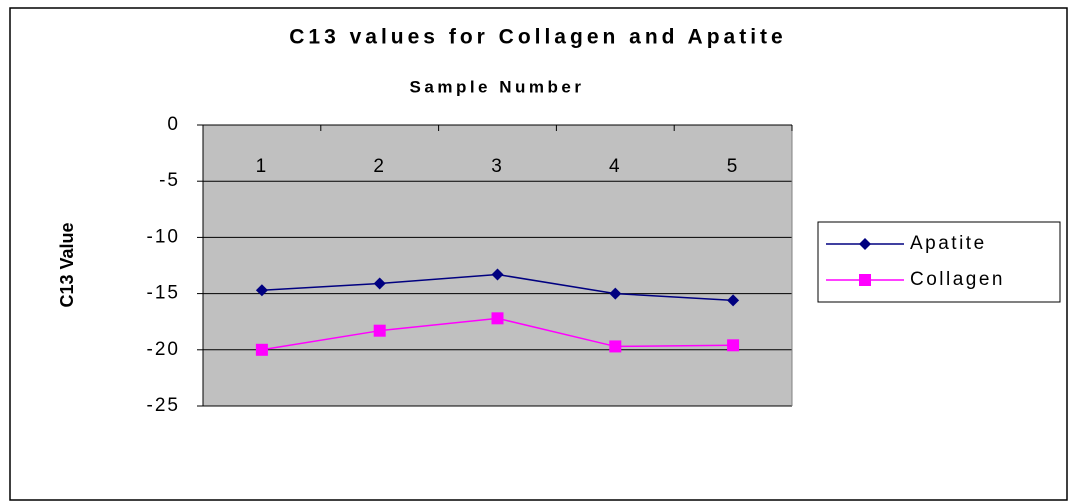 The width and height of the screenshot is (1076, 504). I want to click on x-axis-title: Sample Number, so click(497, 86).